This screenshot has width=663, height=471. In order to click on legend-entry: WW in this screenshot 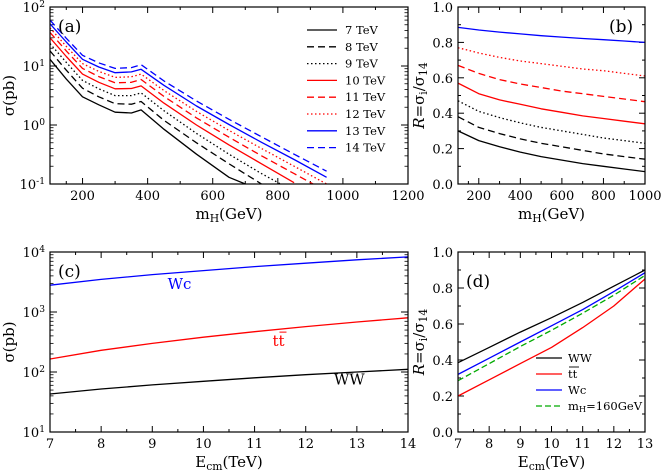, I will do `click(580, 358)`.